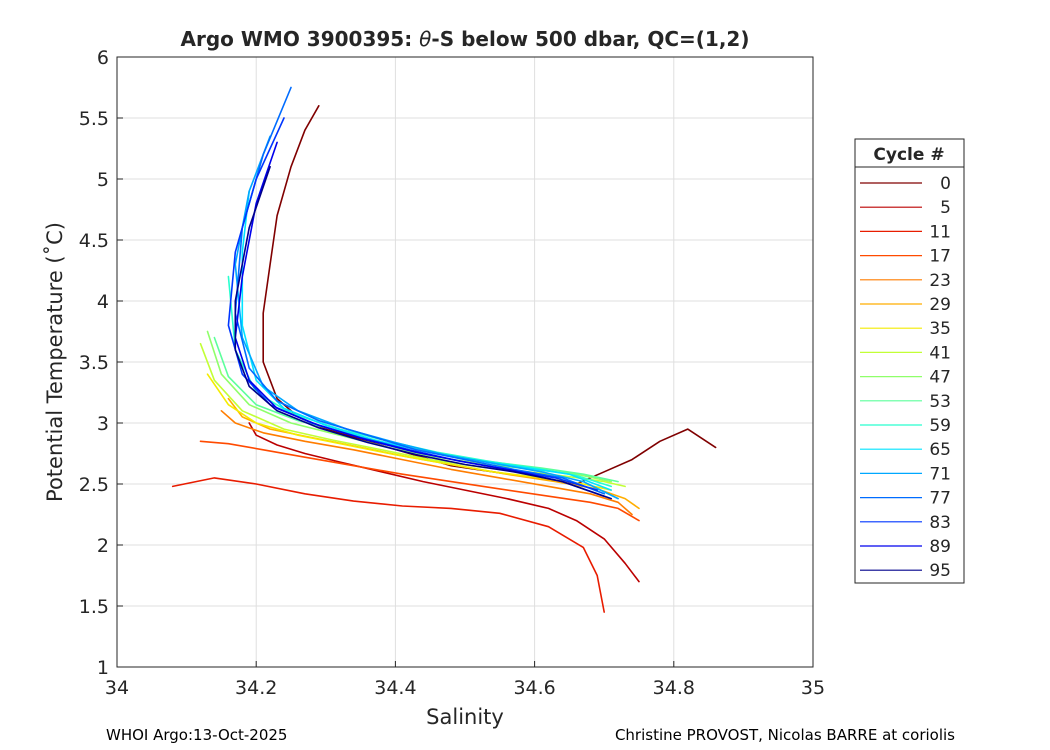  What do you see at coordinates (940, 402) in the screenshot?
I see `legend-label-cycle-53: 53` at bounding box center [940, 402].